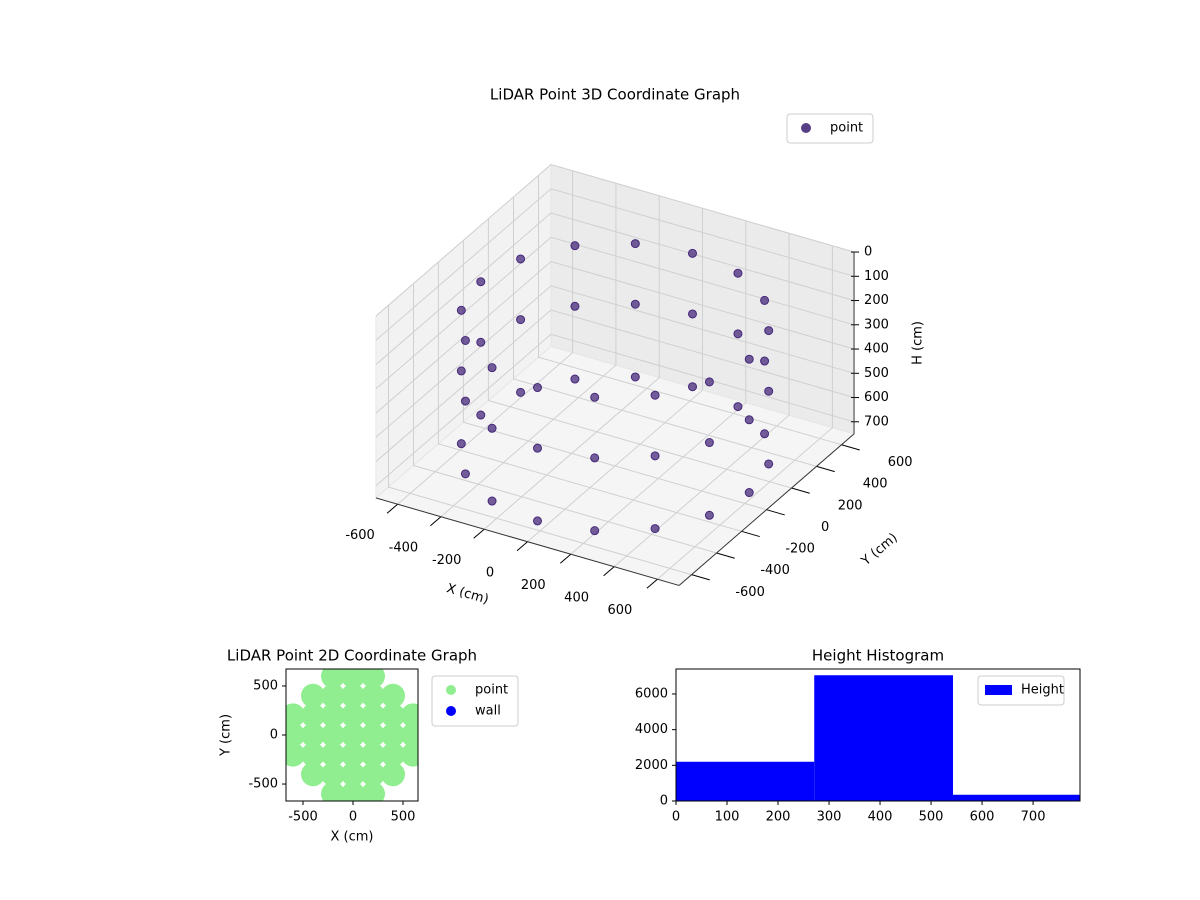 This screenshot has height=900, width=1200. I want to click on legend-label: Height, so click(1042, 690).